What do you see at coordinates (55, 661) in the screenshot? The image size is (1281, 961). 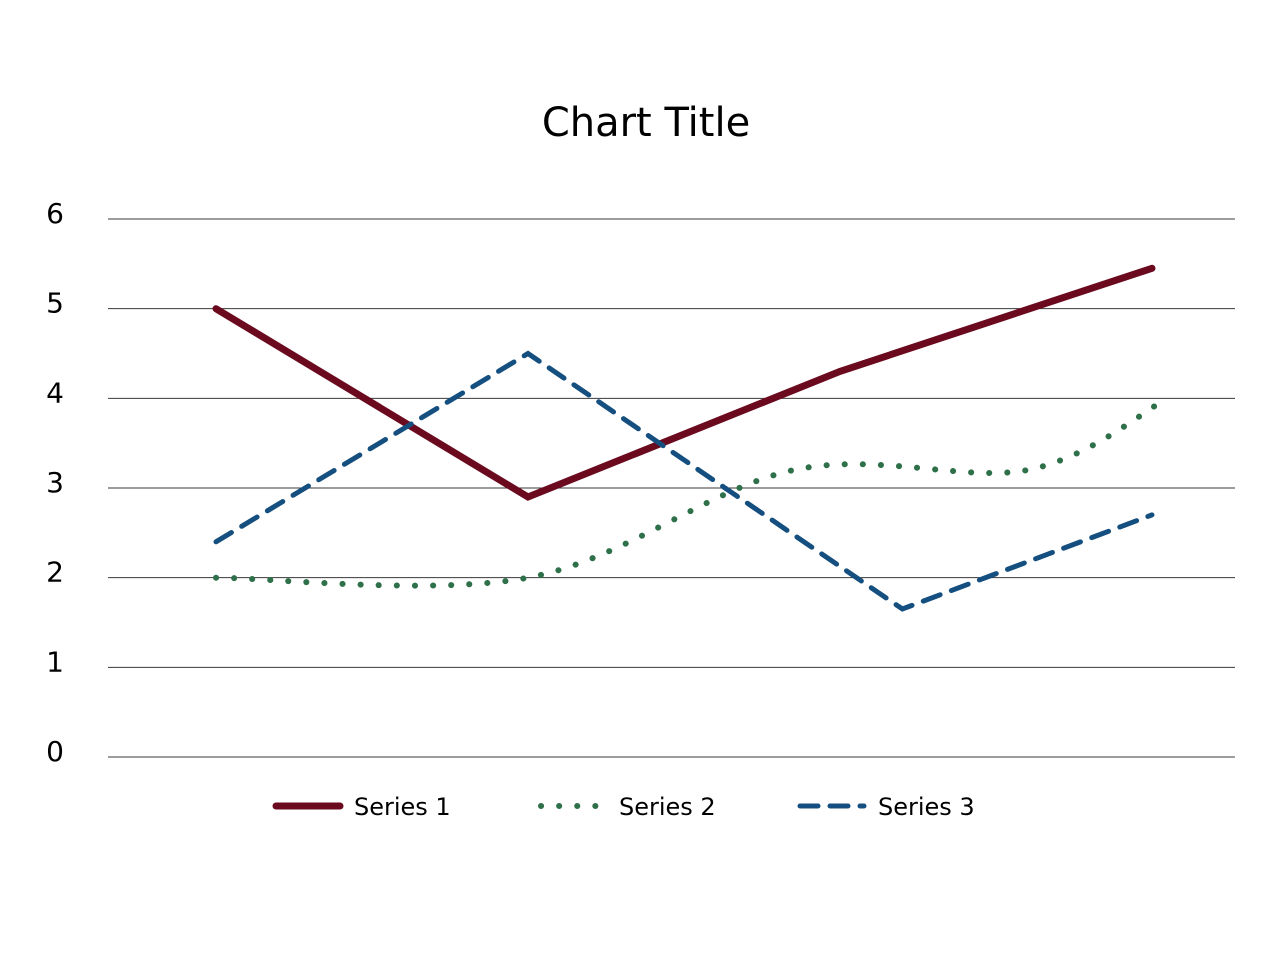 I see `y-tick-label-1: 1` at bounding box center [55, 661].